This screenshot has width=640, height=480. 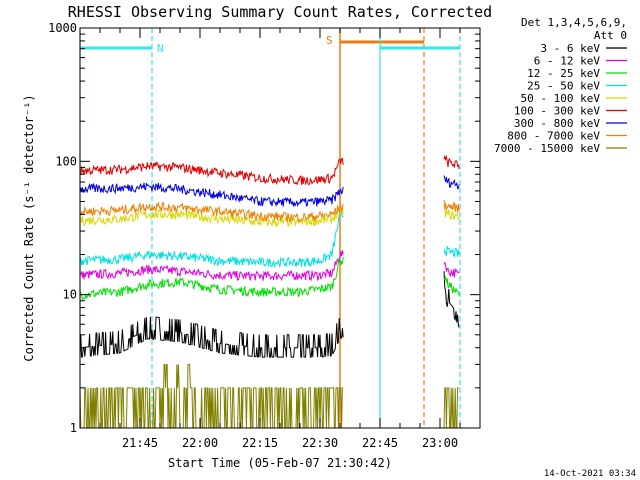 What do you see at coordinates (200, 443) in the screenshot?
I see `x-tick-label: 22:00` at bounding box center [200, 443].